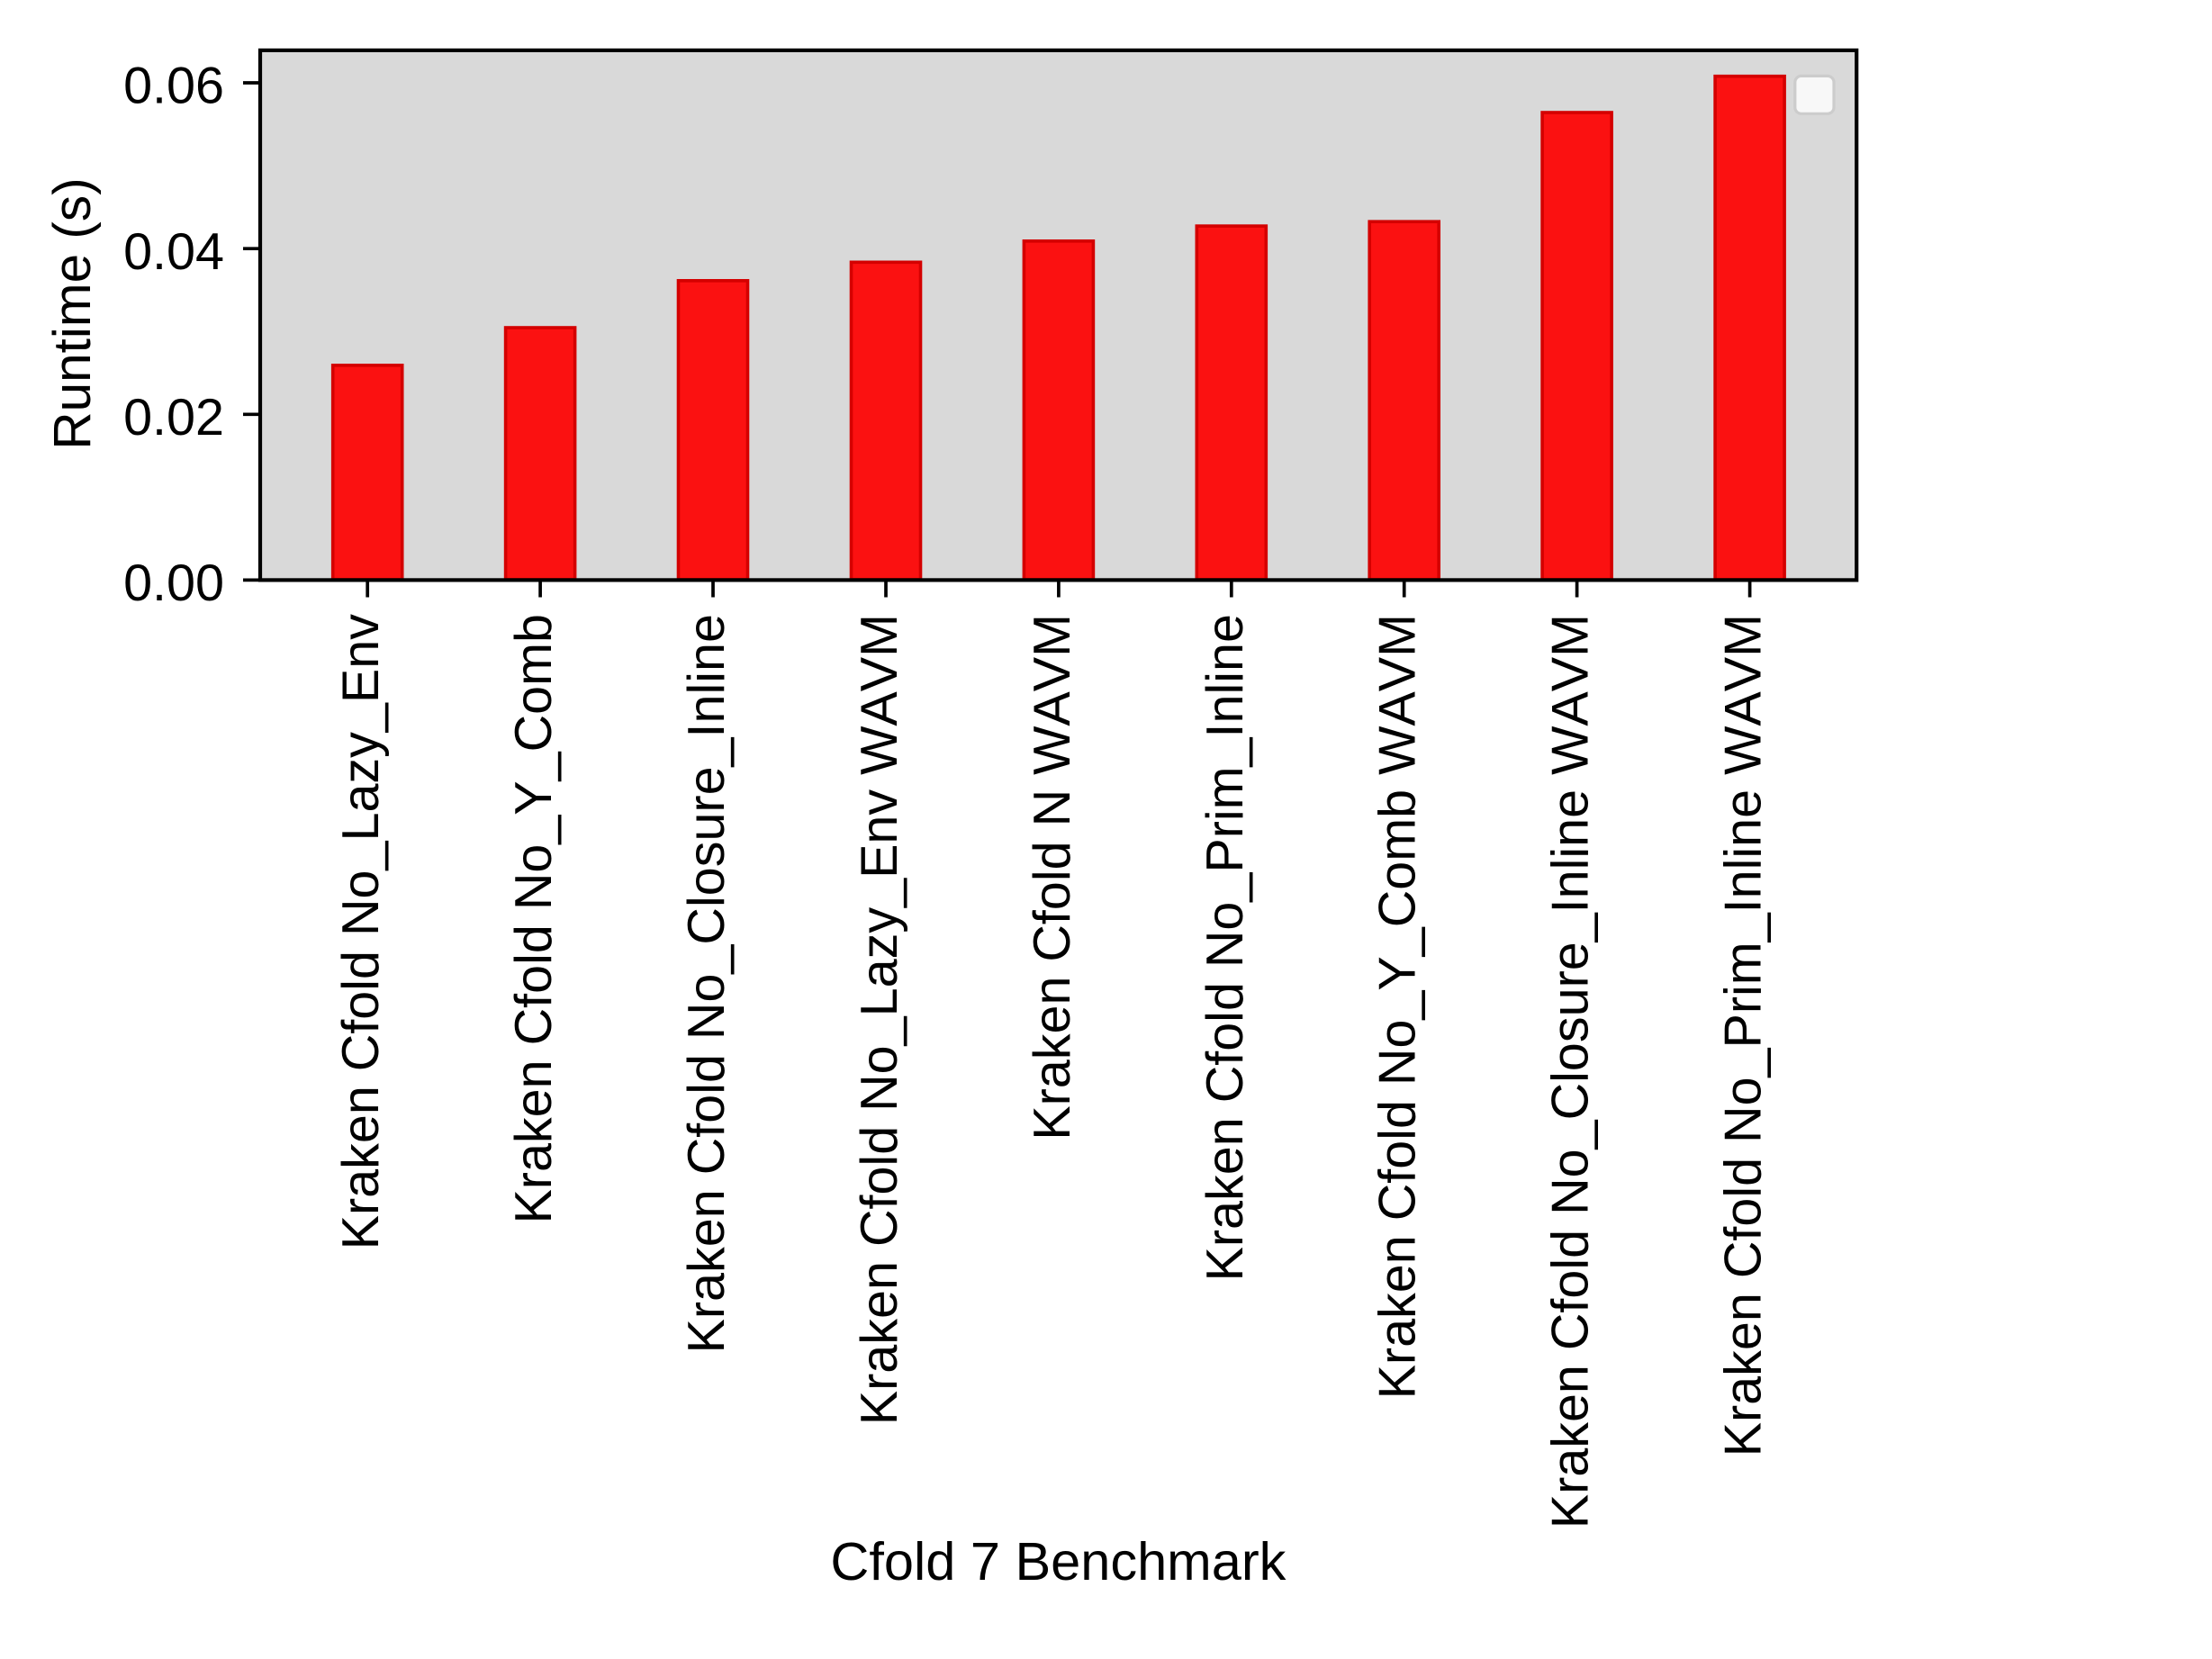 This screenshot has height=1659, width=2212. I want to click on svg-text: Kraken Cfold No_Y_Comb WAVM, so click(1398, 1006).